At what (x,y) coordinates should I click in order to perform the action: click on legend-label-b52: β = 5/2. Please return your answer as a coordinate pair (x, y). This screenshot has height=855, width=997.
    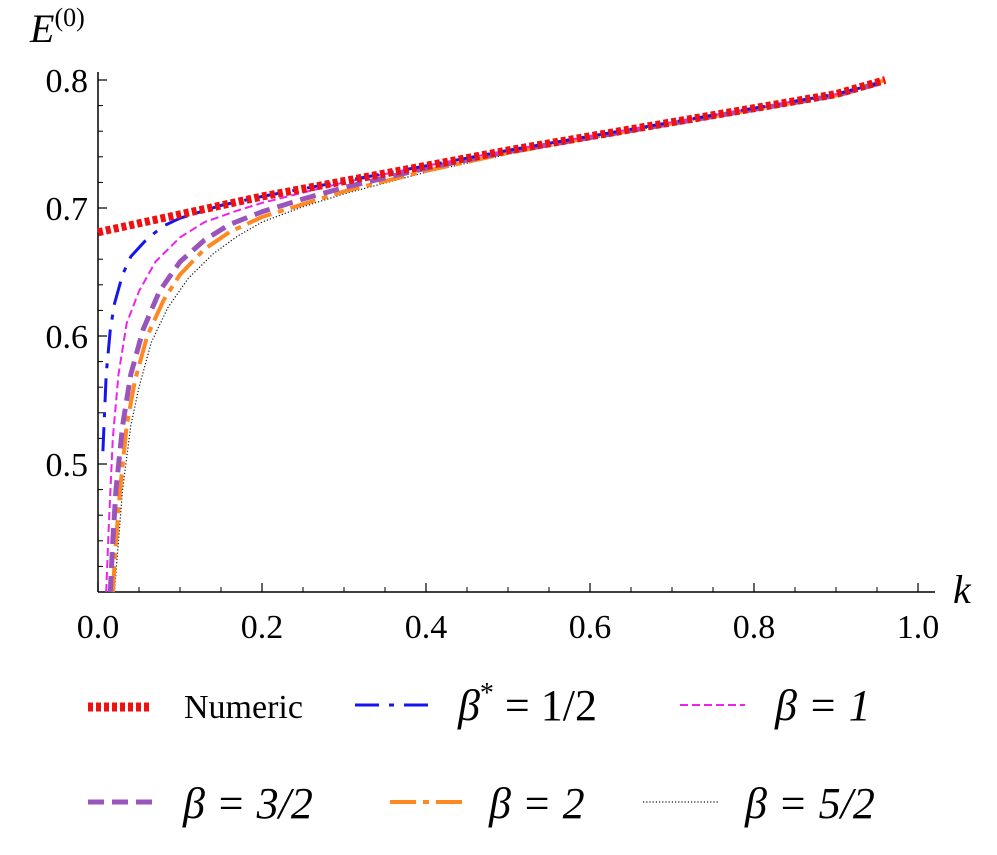
    Looking at the image, I should click on (809, 803).